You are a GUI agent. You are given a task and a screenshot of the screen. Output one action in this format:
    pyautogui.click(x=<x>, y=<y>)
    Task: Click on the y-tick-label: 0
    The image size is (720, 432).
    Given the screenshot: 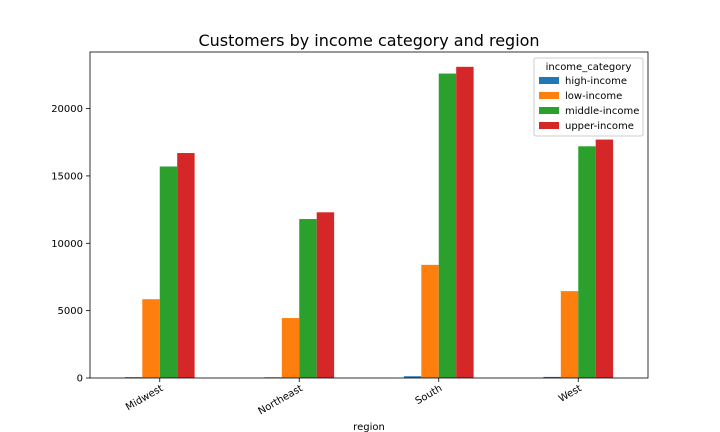 What is the action you would take?
    pyautogui.click(x=80, y=379)
    